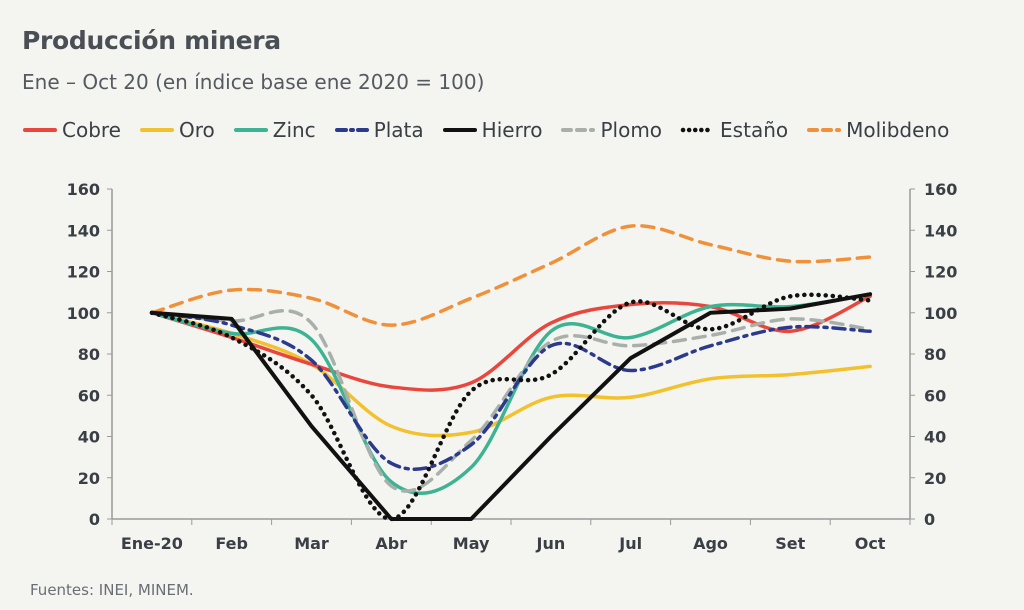 This screenshot has width=1024, height=610. What do you see at coordinates (935, 395) in the screenshot?
I see `y-tick-label-right: 60` at bounding box center [935, 395].